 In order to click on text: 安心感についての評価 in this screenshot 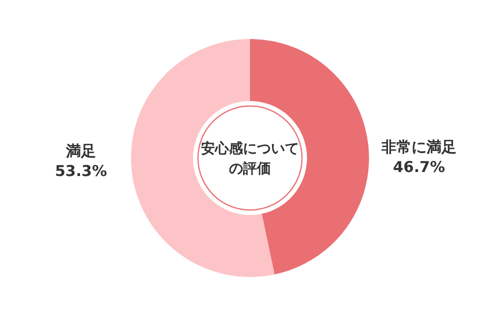, I will do `click(250, 158)`.